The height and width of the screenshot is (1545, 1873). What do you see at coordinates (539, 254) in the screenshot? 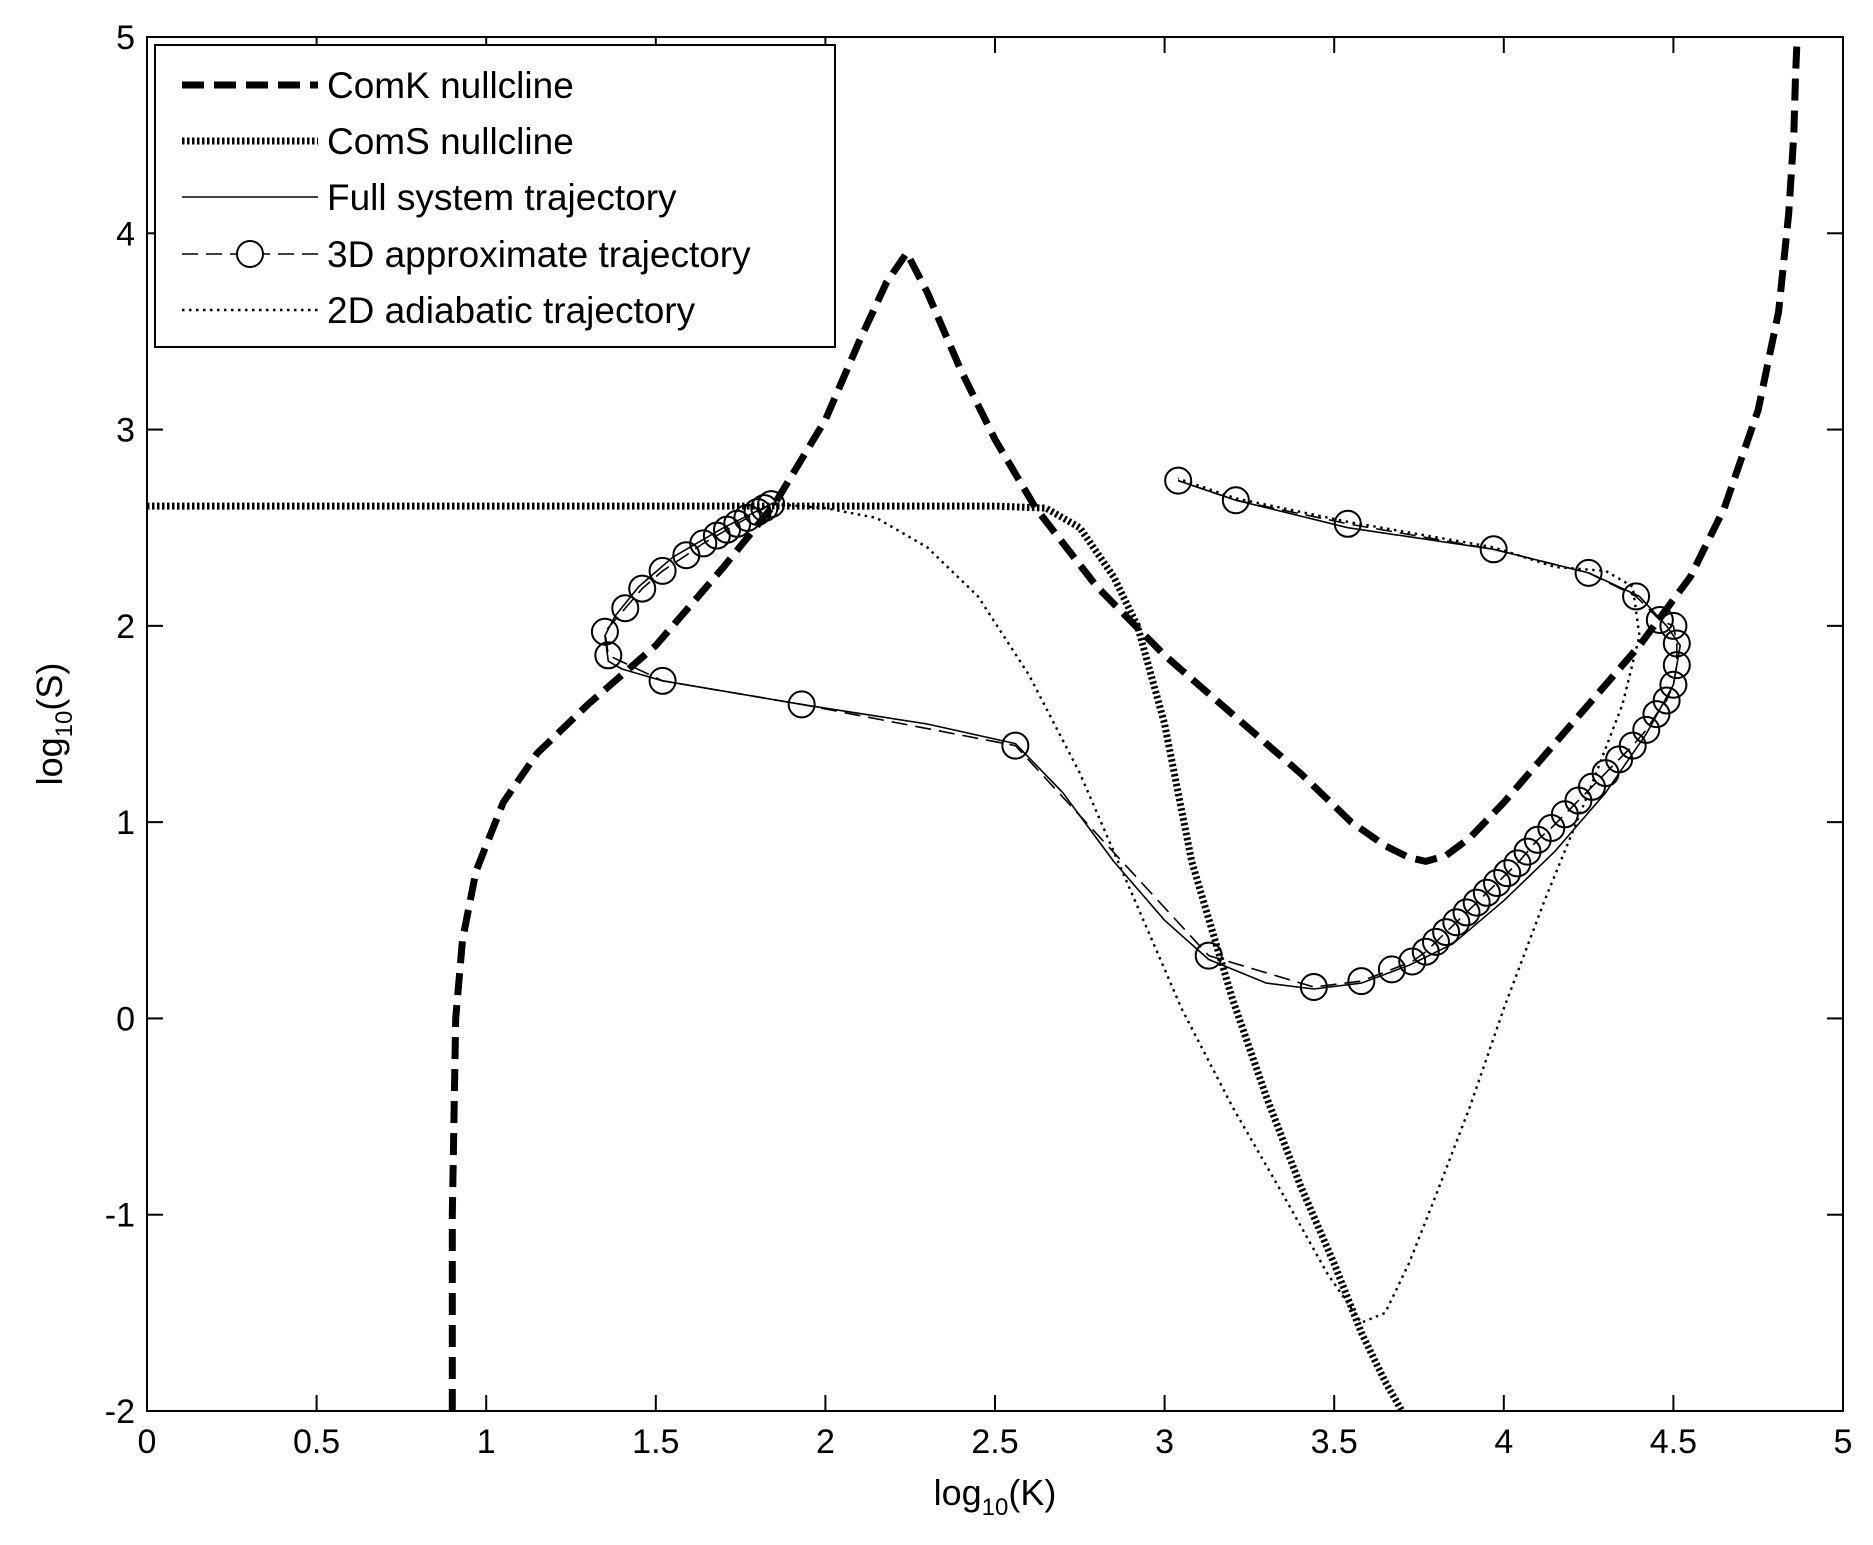
I see `legend-label-3d: 3D approximate trajectory` at bounding box center [539, 254].